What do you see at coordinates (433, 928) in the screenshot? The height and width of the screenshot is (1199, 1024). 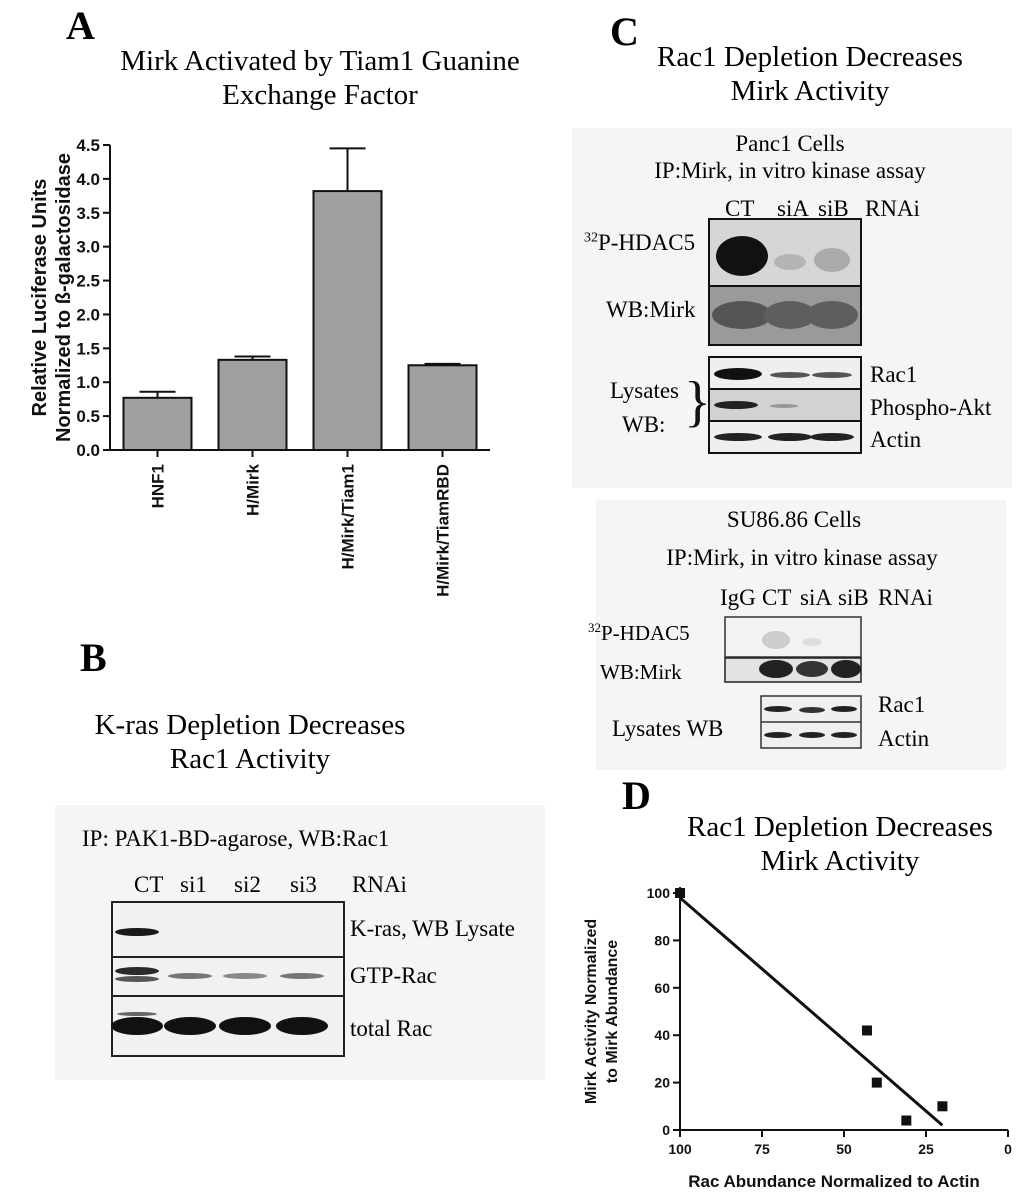 I see `blot-row-label: K-ras, WB Lysate` at bounding box center [433, 928].